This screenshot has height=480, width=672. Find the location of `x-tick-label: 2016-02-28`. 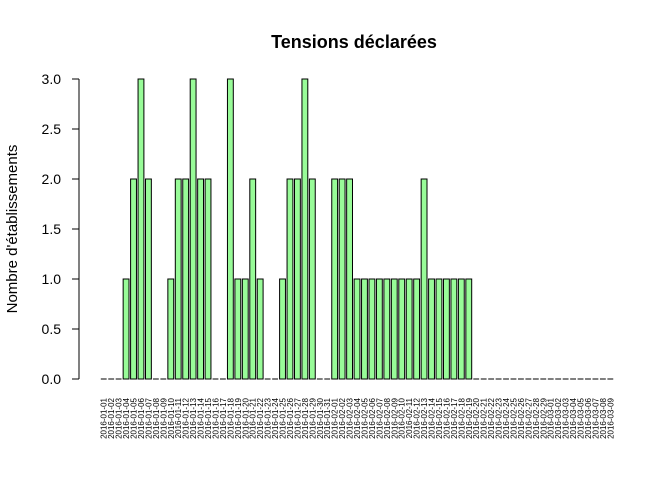

x-tick-label: 2016-02-28 is located at coordinates (536, 417).